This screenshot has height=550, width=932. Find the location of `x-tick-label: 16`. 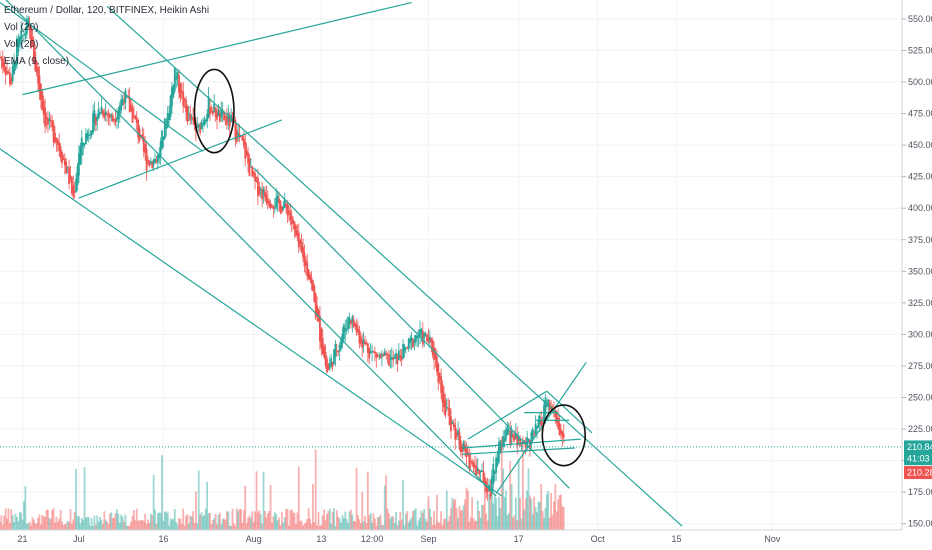

x-tick-label: 16 is located at coordinates (163, 539).